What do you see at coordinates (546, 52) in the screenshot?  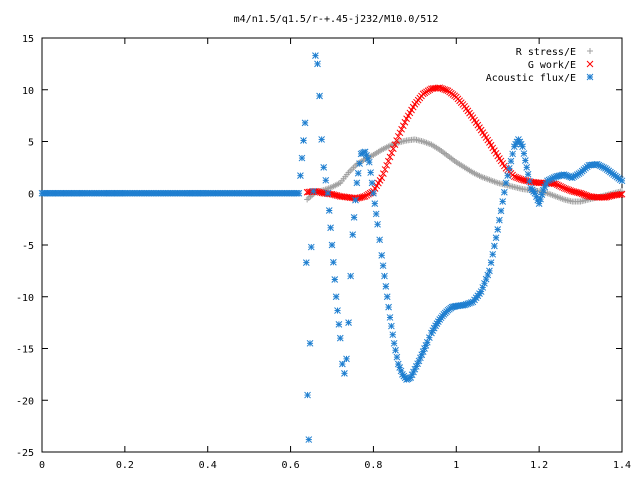 I see `legend-label: R stress/E` at bounding box center [546, 52].